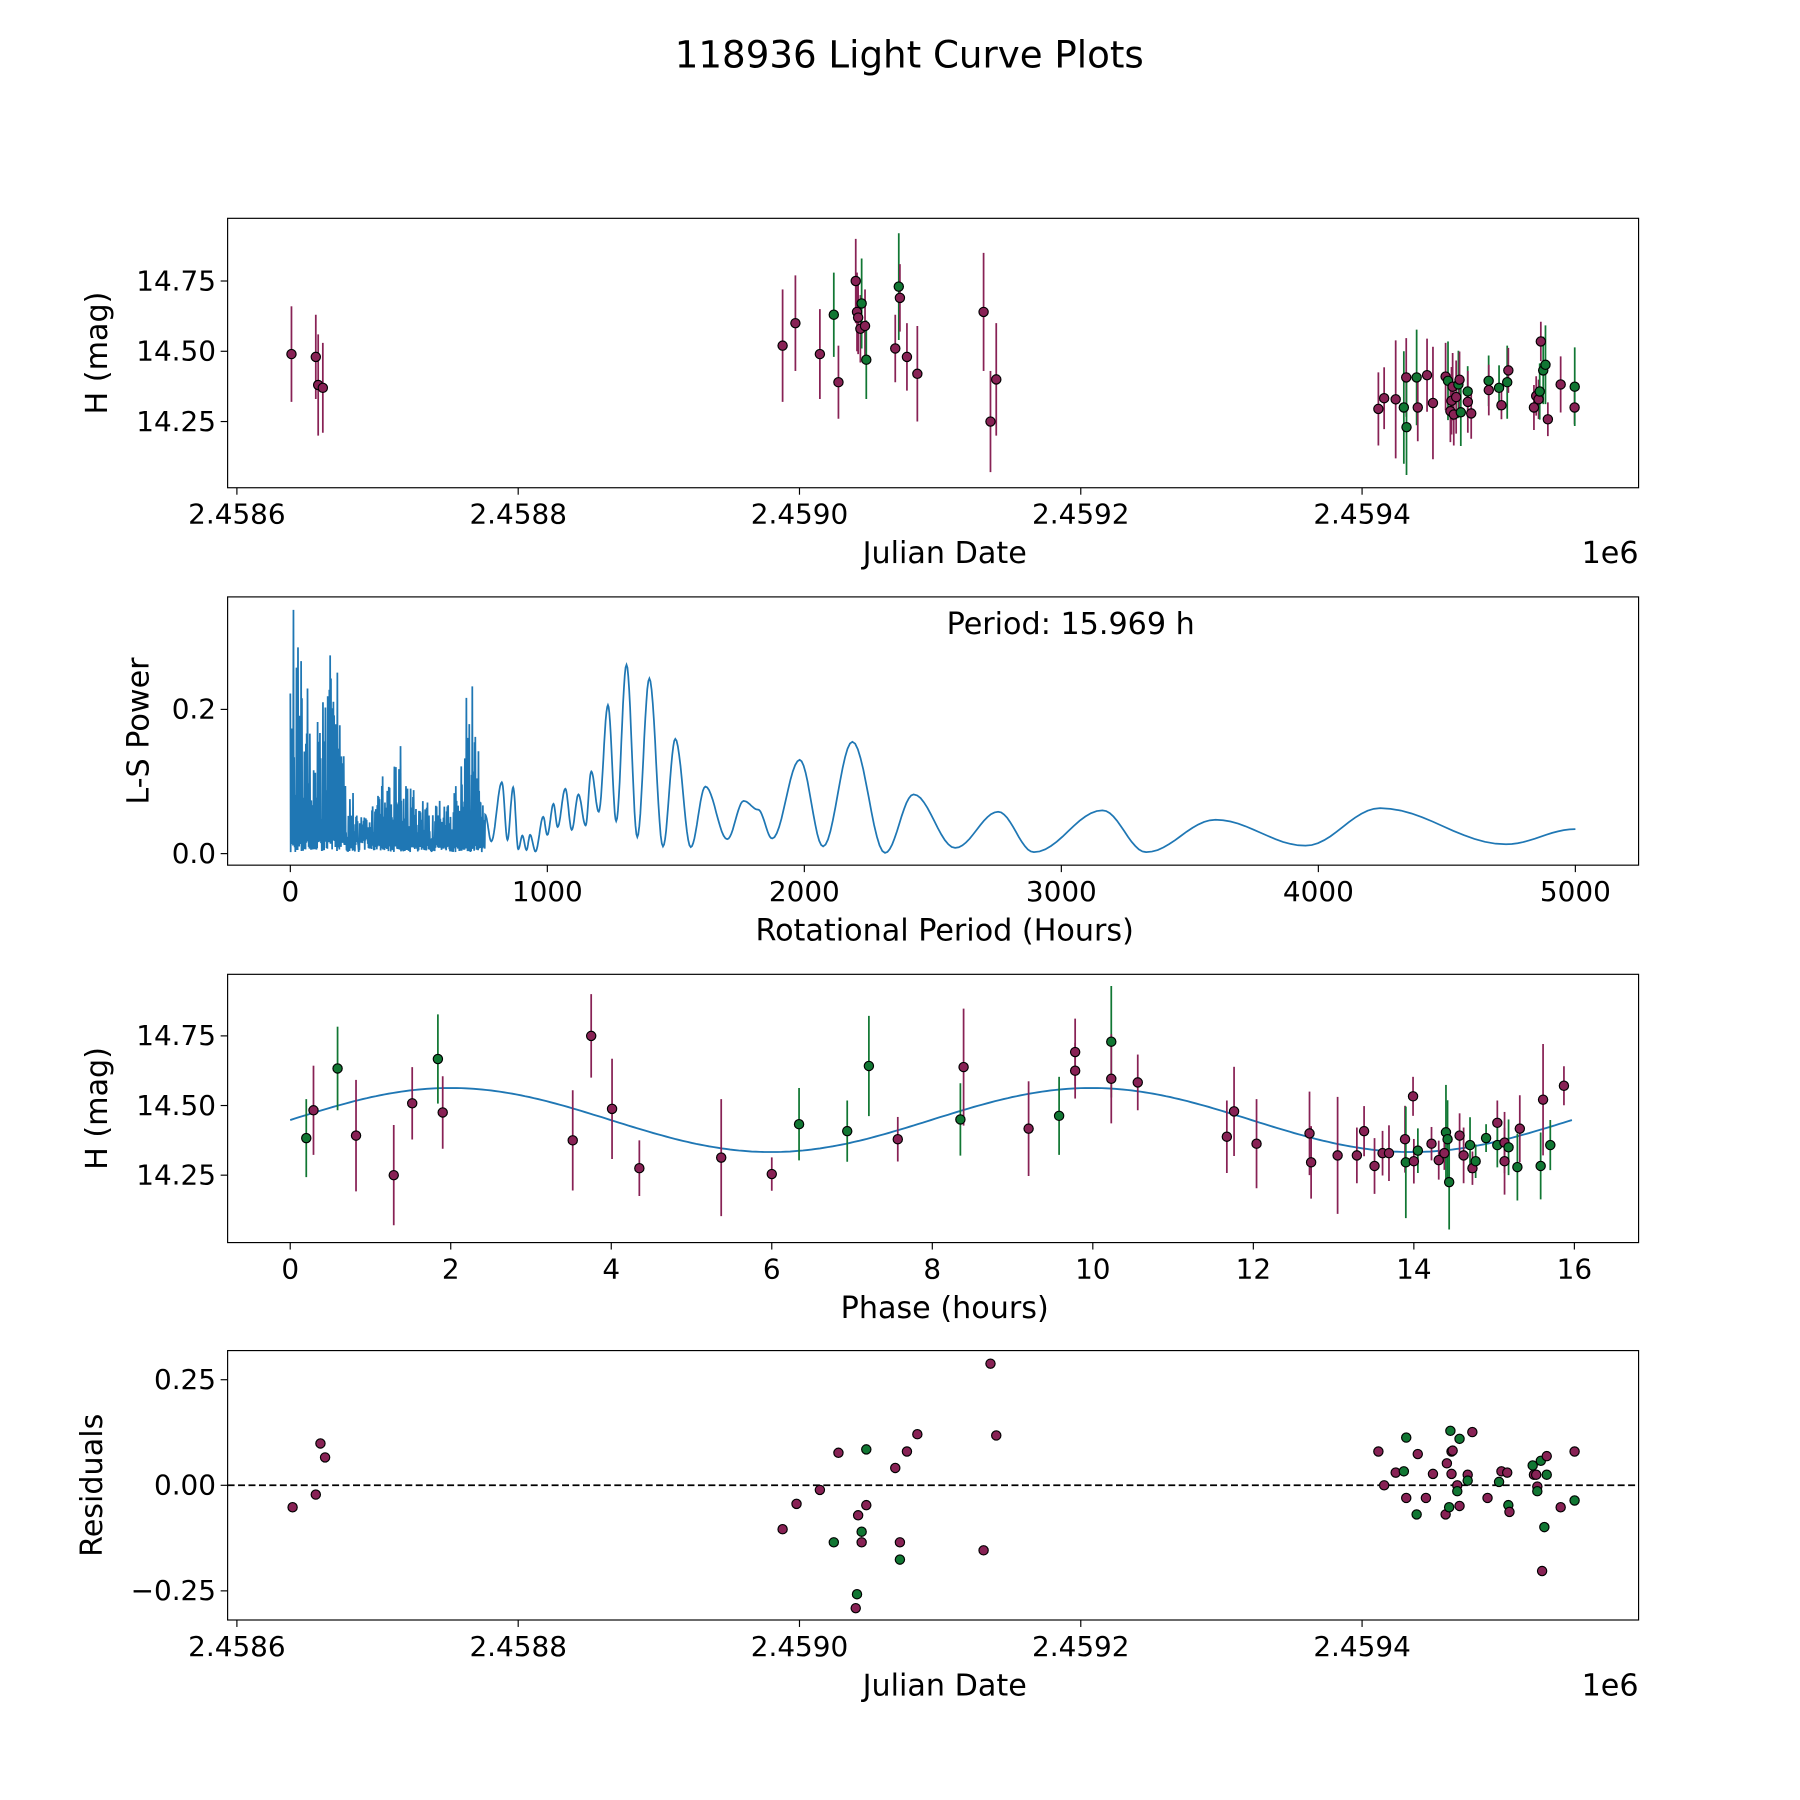 This screenshot has height=1800, width=1800. I want to click on x-tick-label: 2, so click(451, 1269).